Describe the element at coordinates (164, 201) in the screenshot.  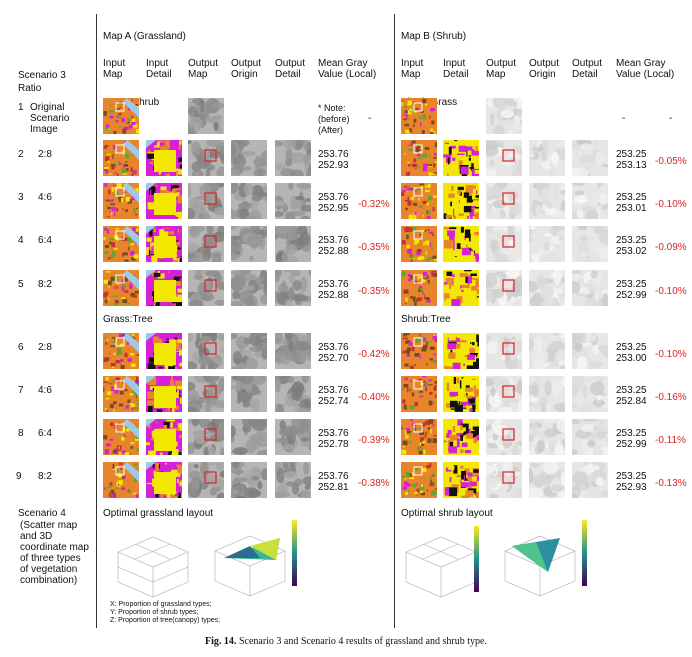
I see `row3-a-input-detail` at that location.